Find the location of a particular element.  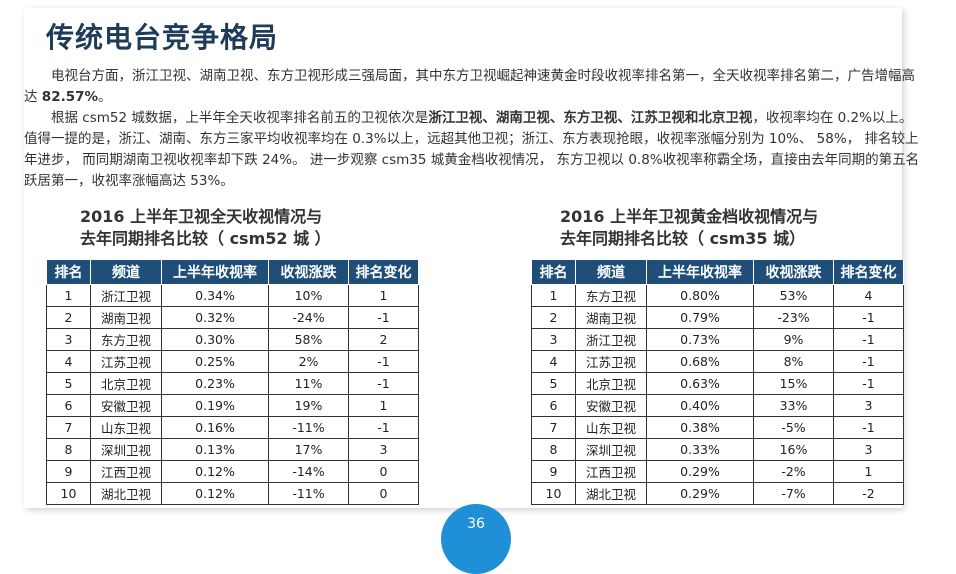

channel-cell: 安徽卫视 is located at coordinates (126, 405).